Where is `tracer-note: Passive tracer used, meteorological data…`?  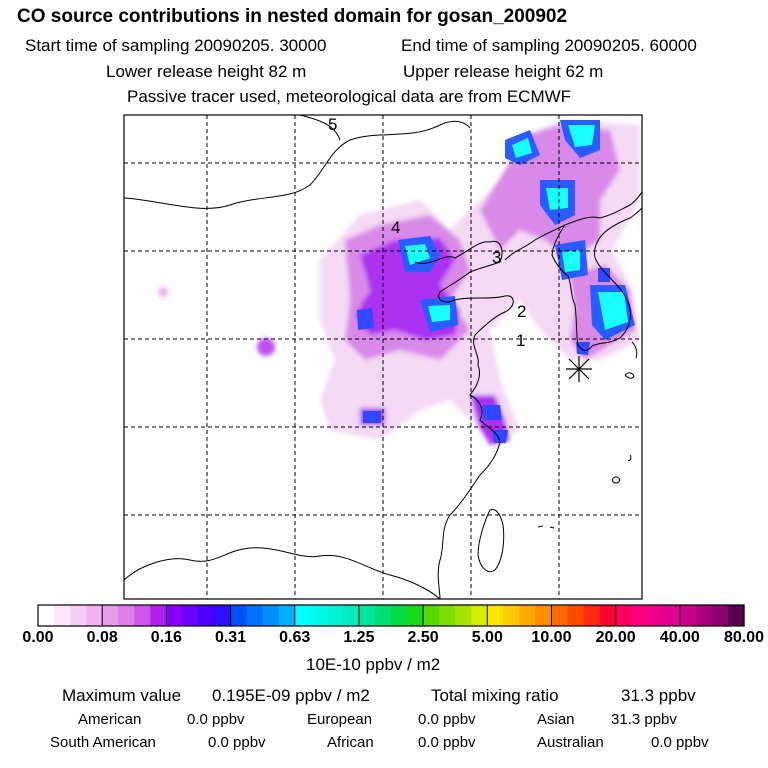 tracer-note: Passive tracer used, meteorological data… is located at coordinates (349, 96).